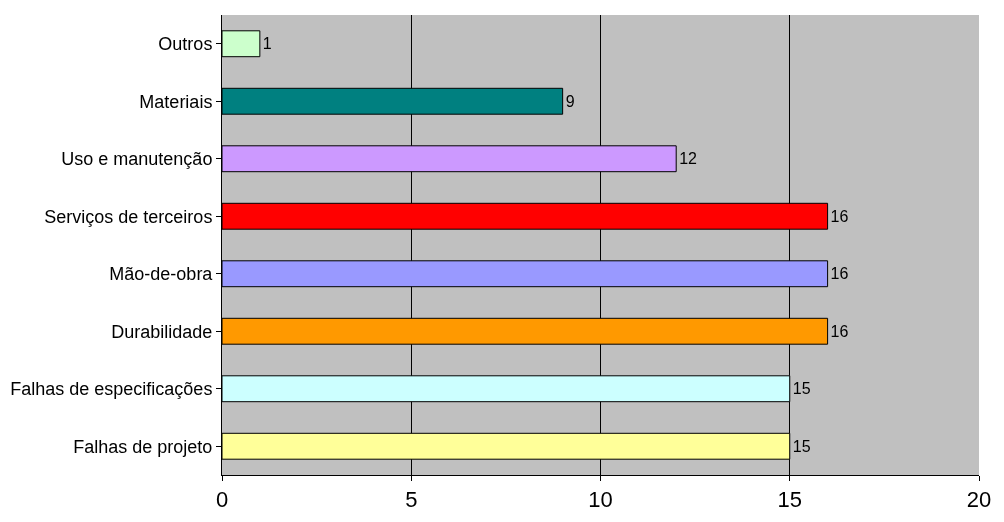 Image resolution: width=1004 pixels, height=522 pixels. I want to click on y-tick-label: Mão-de-obra, so click(161, 274).